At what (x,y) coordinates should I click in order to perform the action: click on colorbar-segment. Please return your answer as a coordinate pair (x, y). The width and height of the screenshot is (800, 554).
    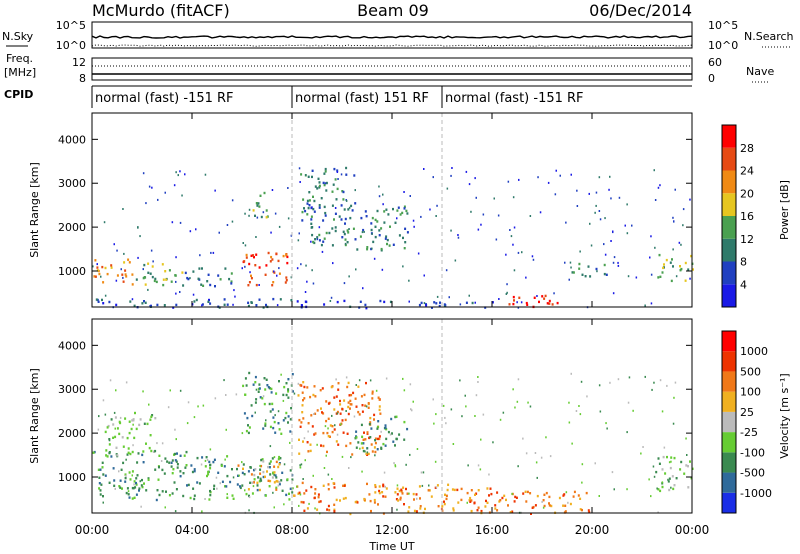
    Looking at the image, I should click on (729, 502).